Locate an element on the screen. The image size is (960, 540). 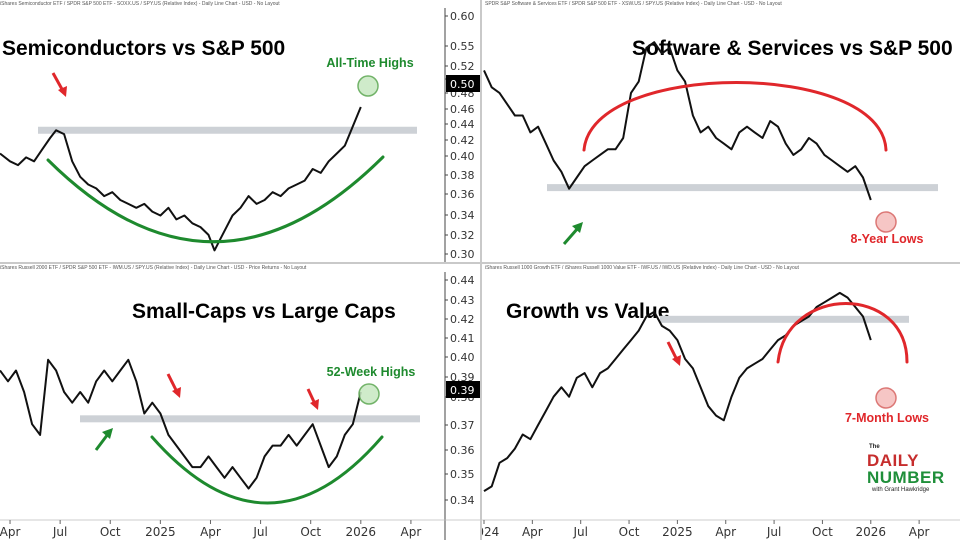
panel-divider-vertical is located at coordinates (481, 270).